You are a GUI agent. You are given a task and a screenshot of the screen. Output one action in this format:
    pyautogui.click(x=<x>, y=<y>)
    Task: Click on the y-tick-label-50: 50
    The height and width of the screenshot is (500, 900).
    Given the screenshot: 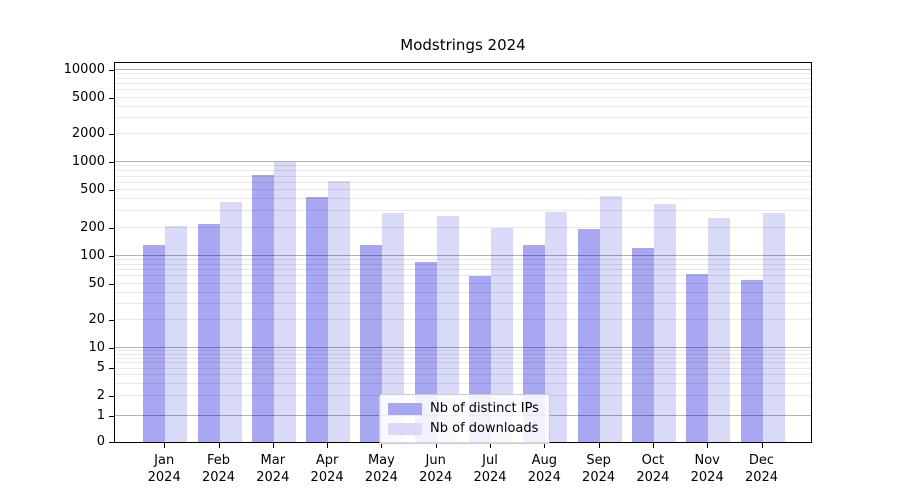 What is the action you would take?
    pyautogui.click(x=96, y=283)
    